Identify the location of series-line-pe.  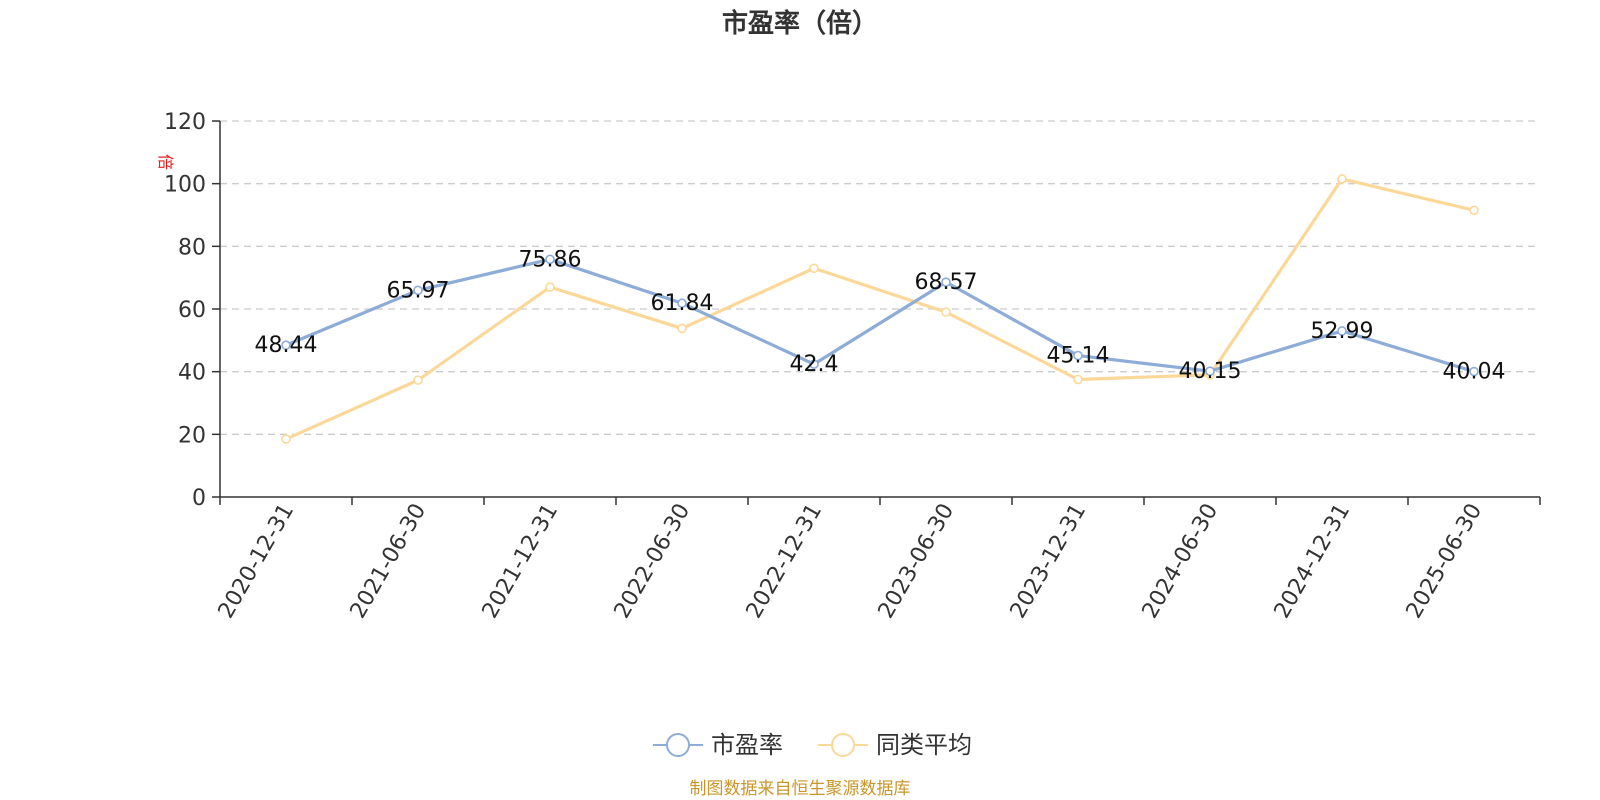
(880, 315).